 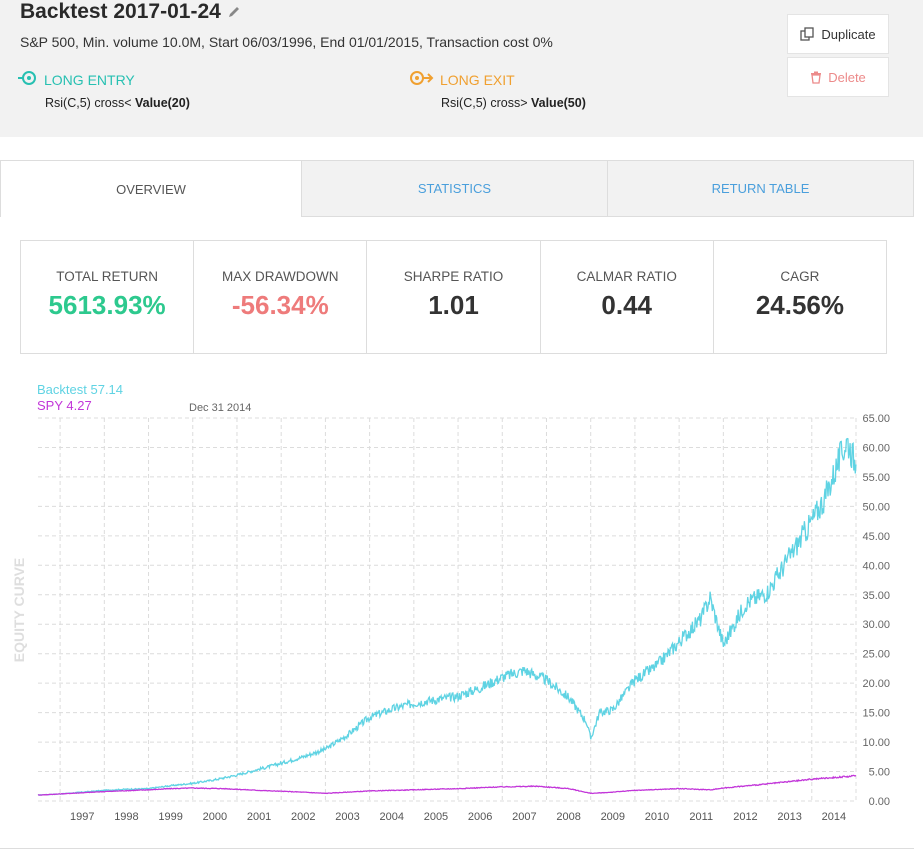 What do you see at coordinates (509, 103) in the screenshot?
I see `exit-operator: cross>` at bounding box center [509, 103].